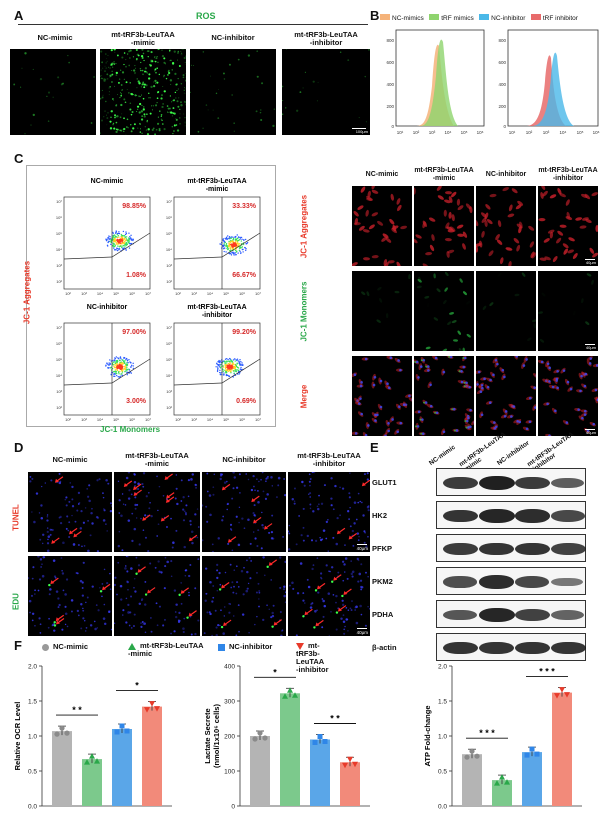  I want to click on y-tick: 0, so click(392, 126).